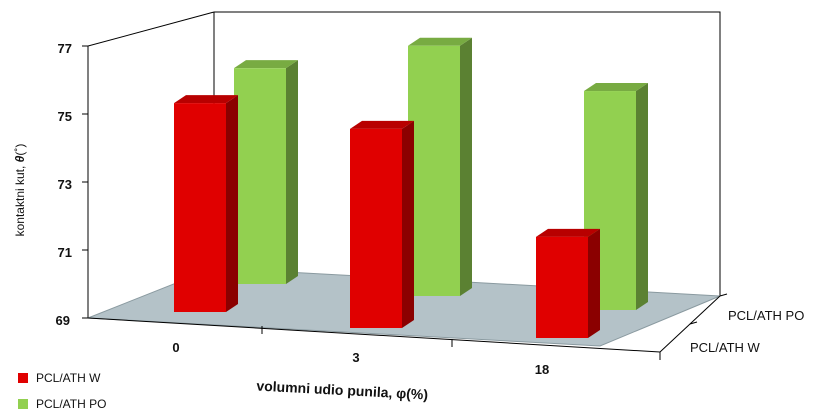  Describe the element at coordinates (374, 335) in the screenshot. I see `x-axis-line` at that location.